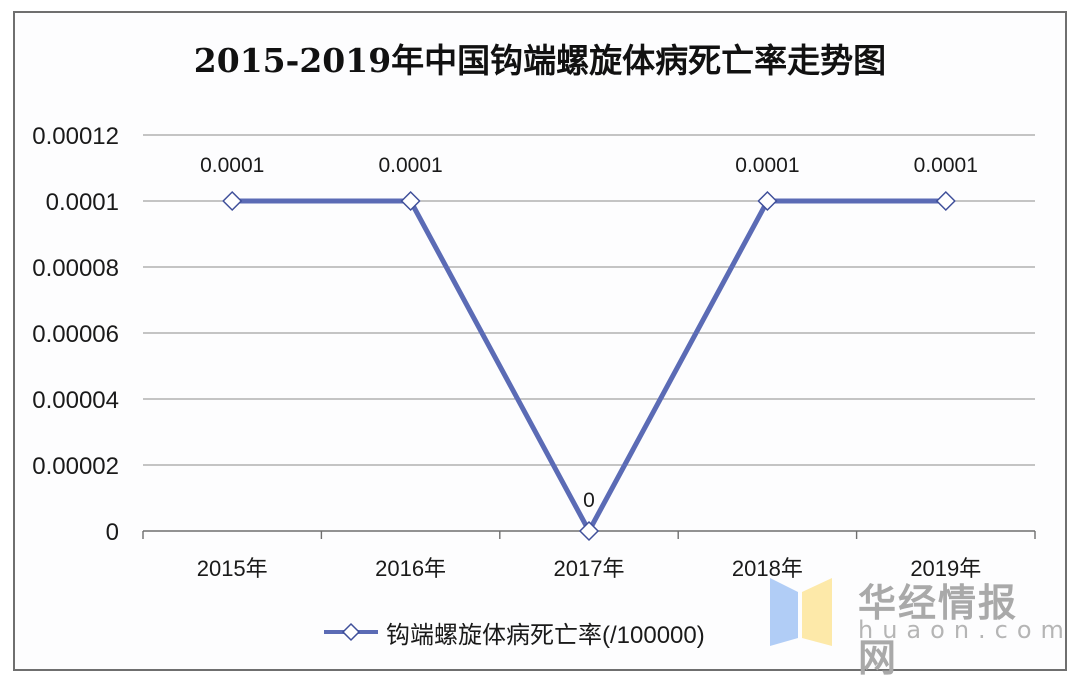 Image resolution: width=1080 pixels, height=684 pixels. What do you see at coordinates (82, 202) in the screenshot?
I see `y-tick-label: 0.0001` at bounding box center [82, 202].